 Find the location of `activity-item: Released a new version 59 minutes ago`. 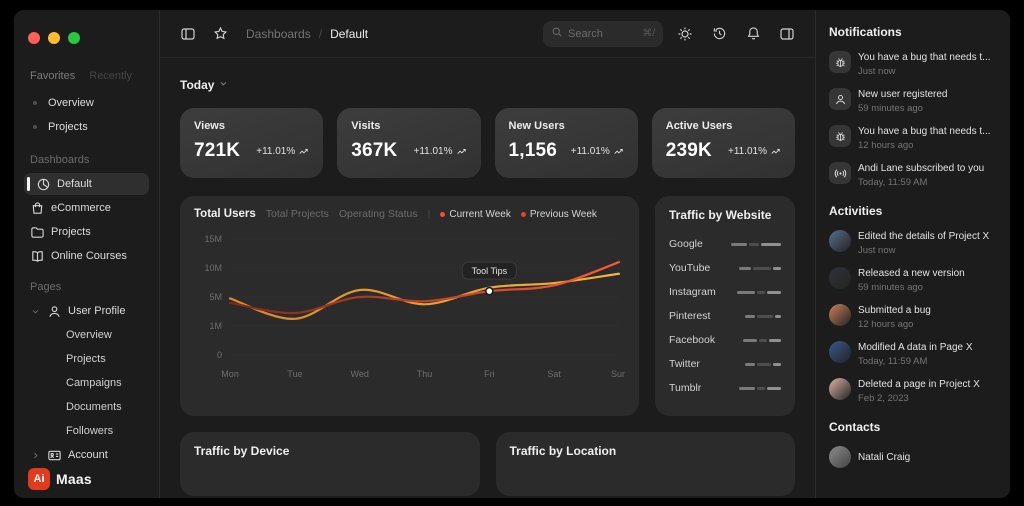

activity-item: Released a new version 59 minutes ago is located at coordinates (913, 280).